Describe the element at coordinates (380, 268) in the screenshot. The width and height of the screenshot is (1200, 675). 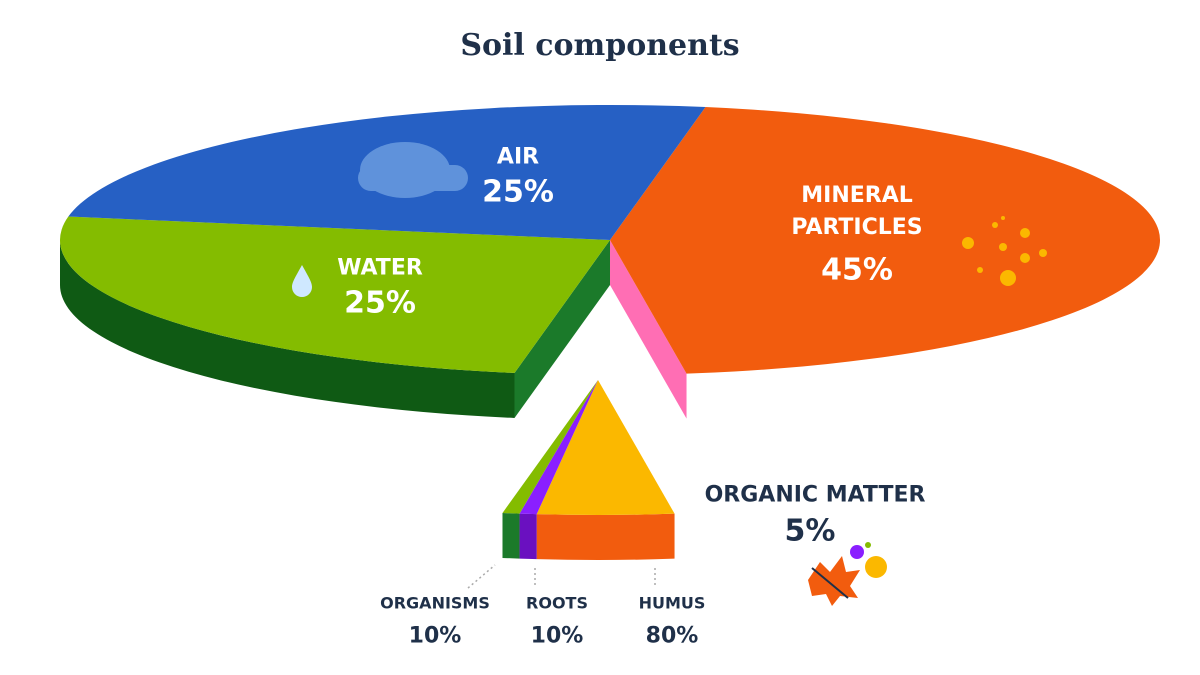
I see `category-label: WATER` at that location.